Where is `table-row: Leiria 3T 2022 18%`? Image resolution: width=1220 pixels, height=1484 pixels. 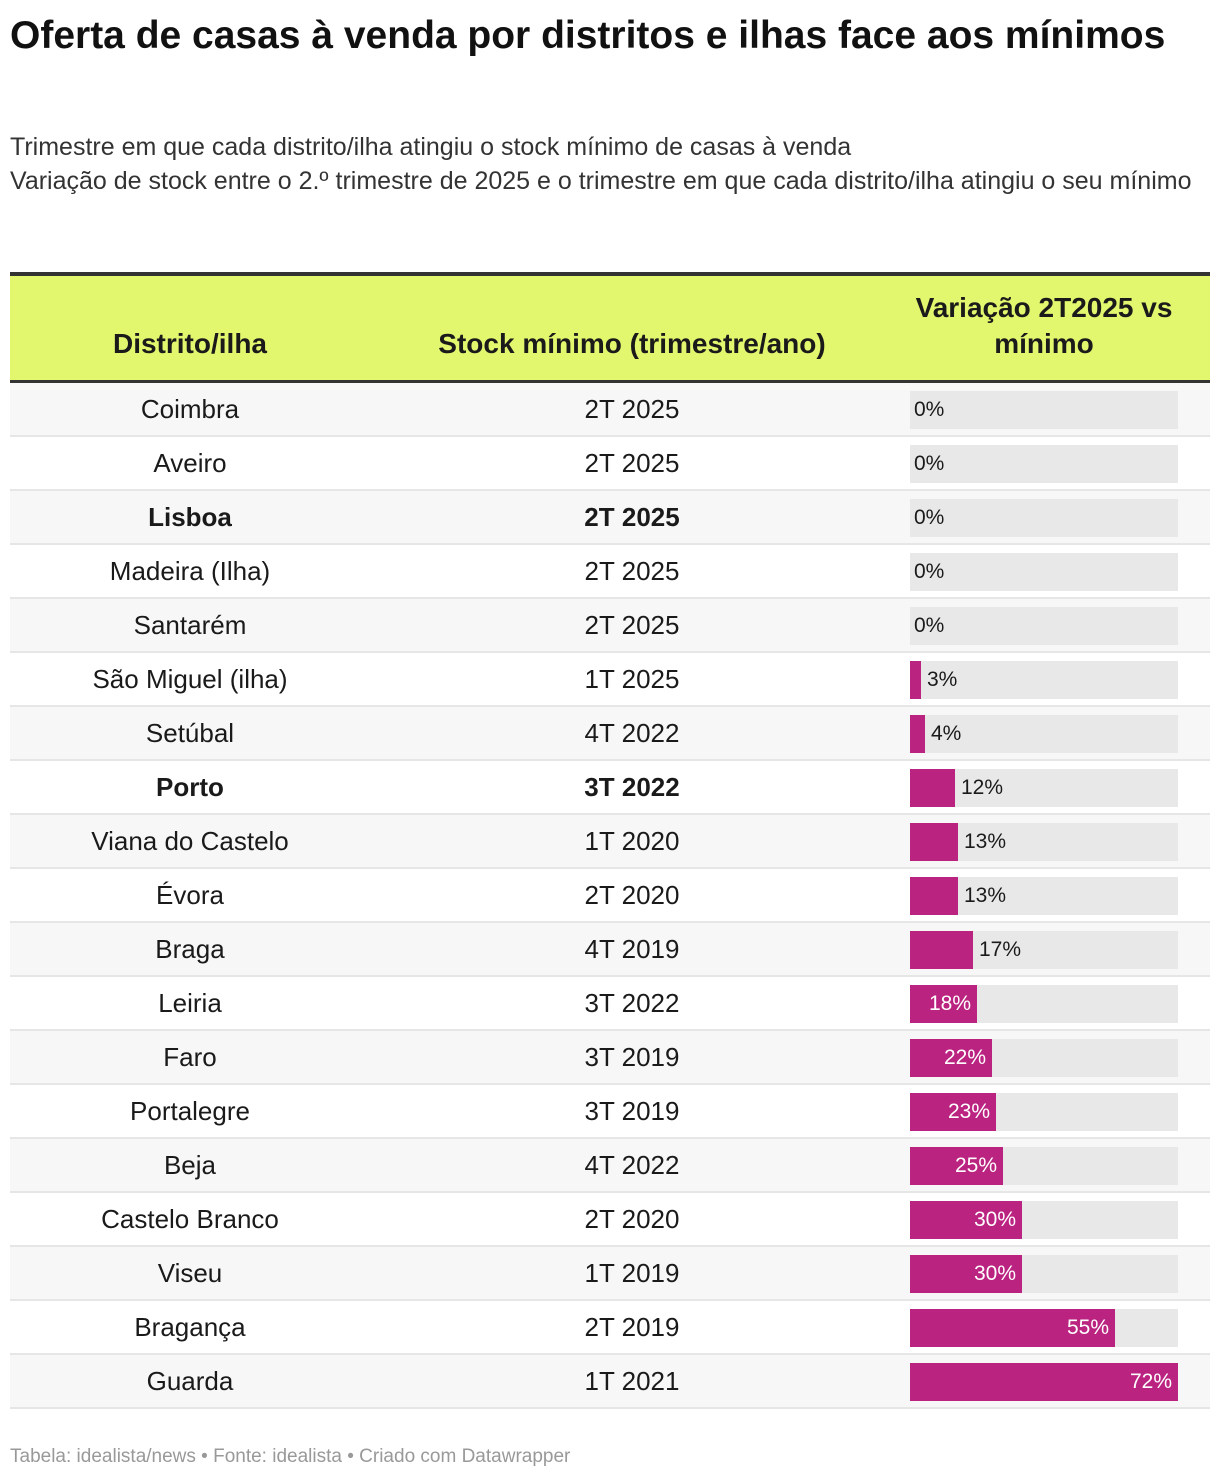 table-row: Leiria 3T 2022 18% is located at coordinates (610, 1004).